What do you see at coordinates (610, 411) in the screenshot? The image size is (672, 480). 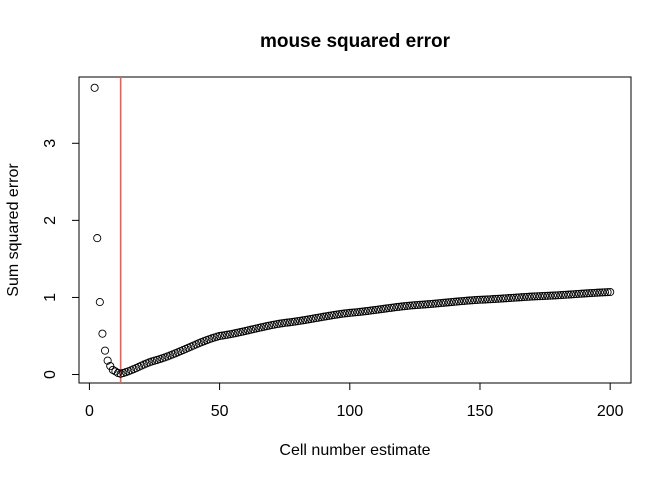 I see `x-tick-label: 200` at bounding box center [610, 411].